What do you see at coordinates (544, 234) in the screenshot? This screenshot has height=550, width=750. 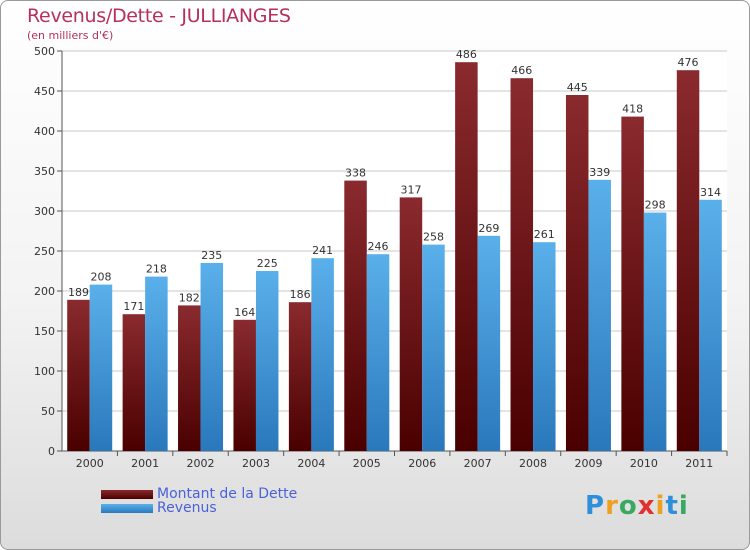 I see `data-label-revenus-2008: 261` at bounding box center [544, 234].